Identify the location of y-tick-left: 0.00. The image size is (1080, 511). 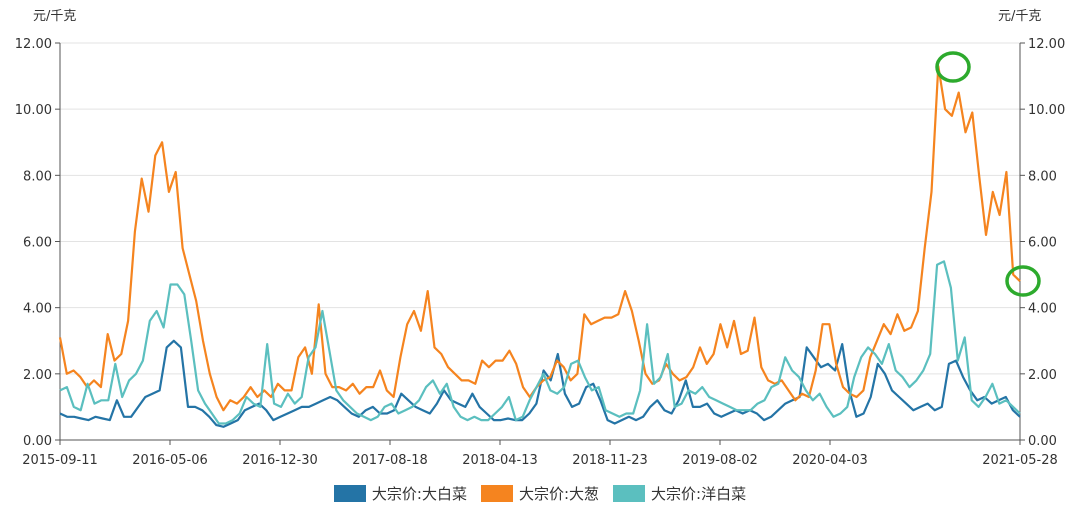
(37, 441).